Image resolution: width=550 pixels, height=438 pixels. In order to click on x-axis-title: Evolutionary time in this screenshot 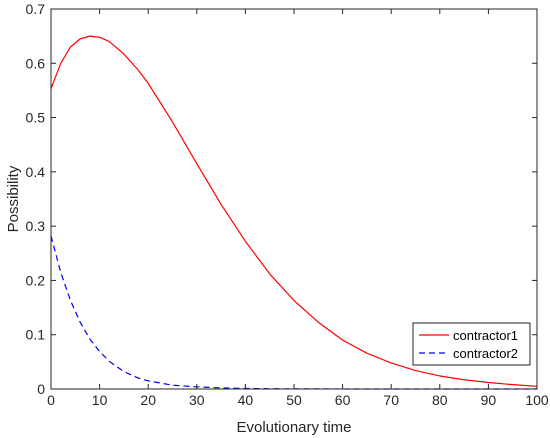, I will do `click(293, 427)`.